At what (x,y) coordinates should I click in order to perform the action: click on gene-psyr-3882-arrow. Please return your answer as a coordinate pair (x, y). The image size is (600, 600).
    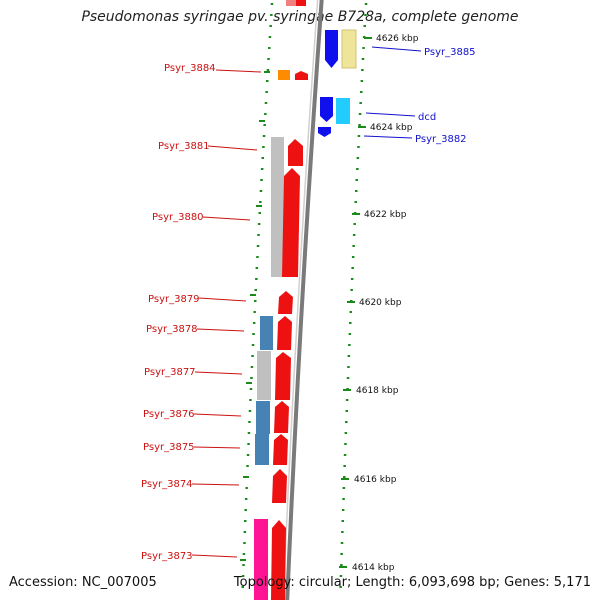
    Looking at the image, I should click on (324, 132).